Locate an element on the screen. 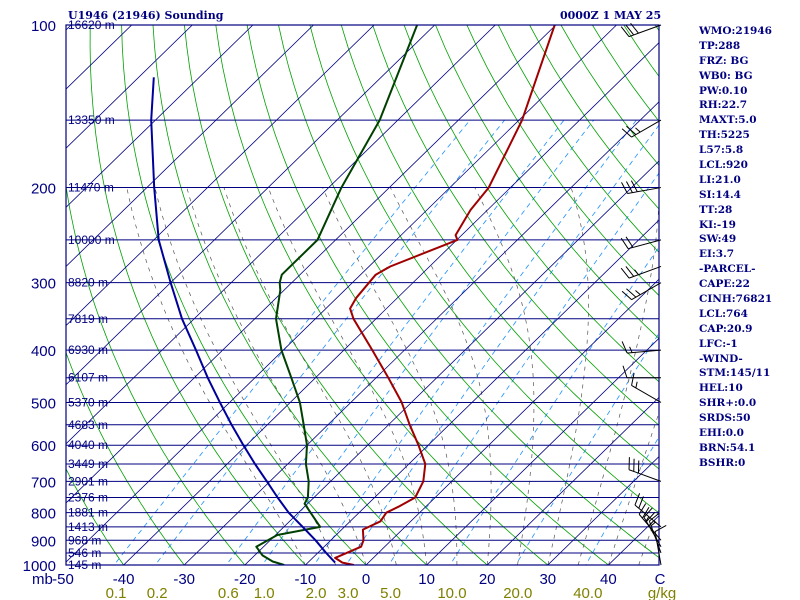  index-item: CAPE:22 is located at coordinates (724, 284).